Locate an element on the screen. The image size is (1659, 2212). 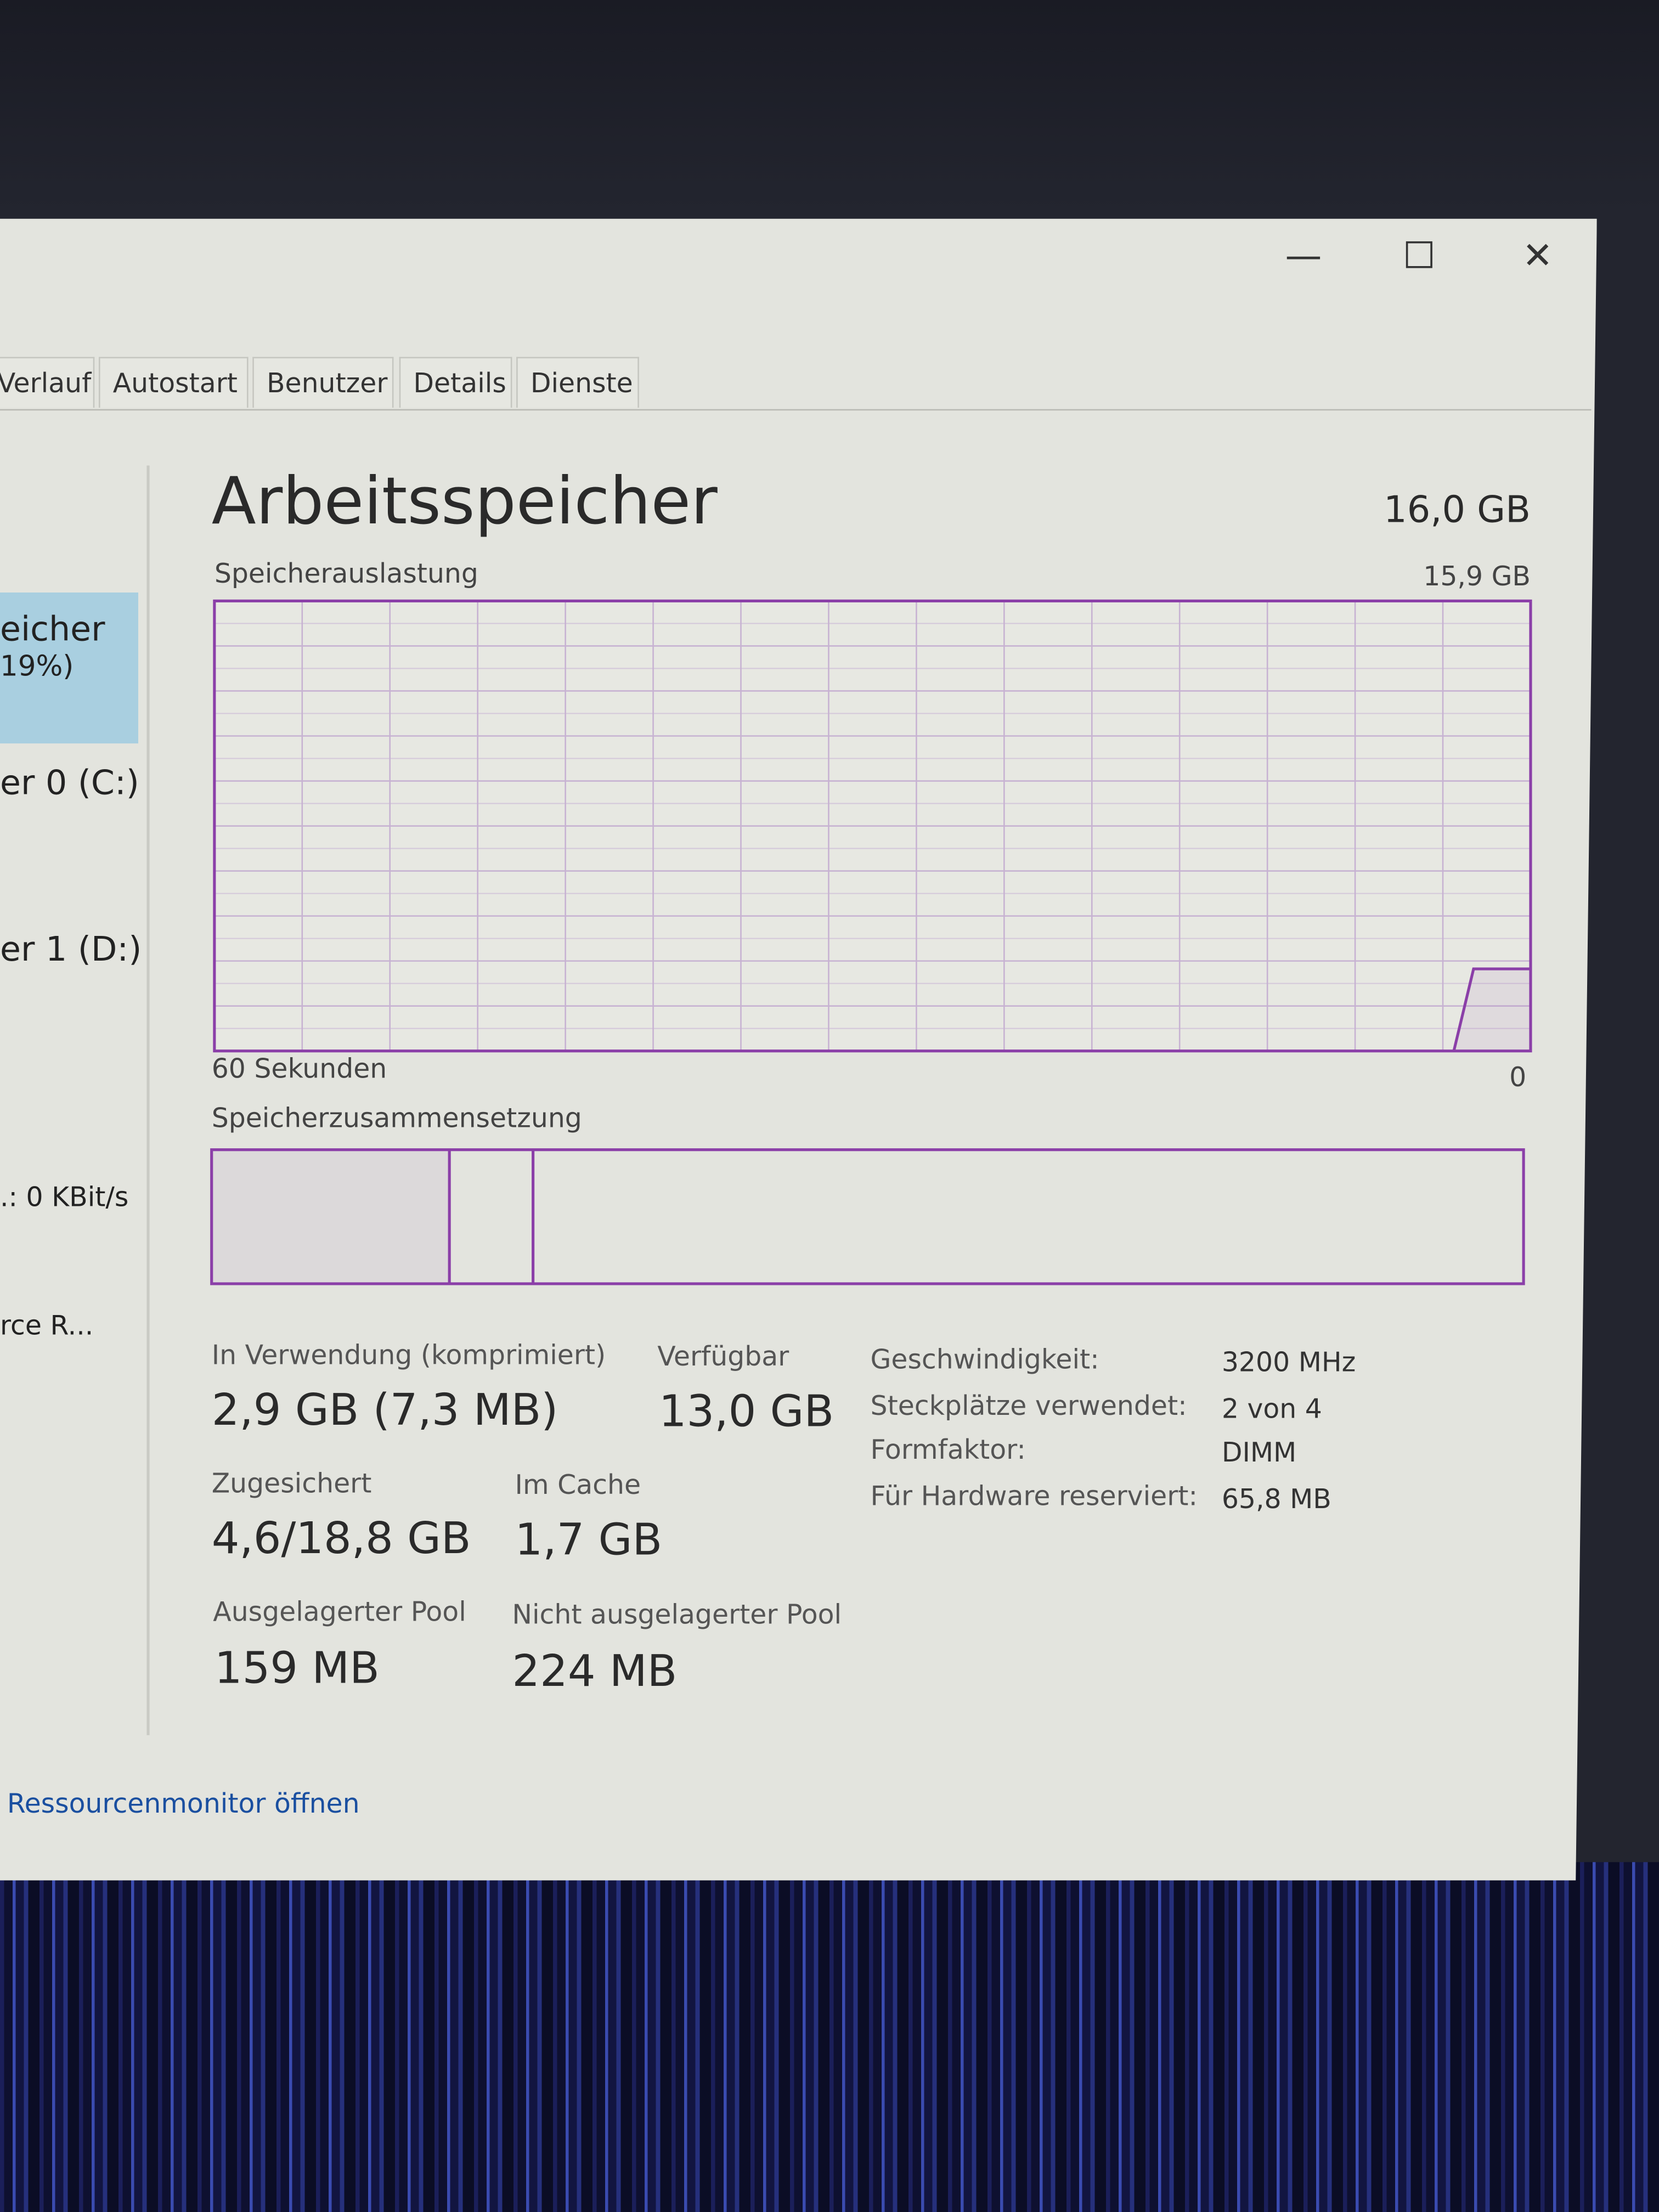
x-axis-left-label: 60 Sekunden is located at coordinates (299, 1069).